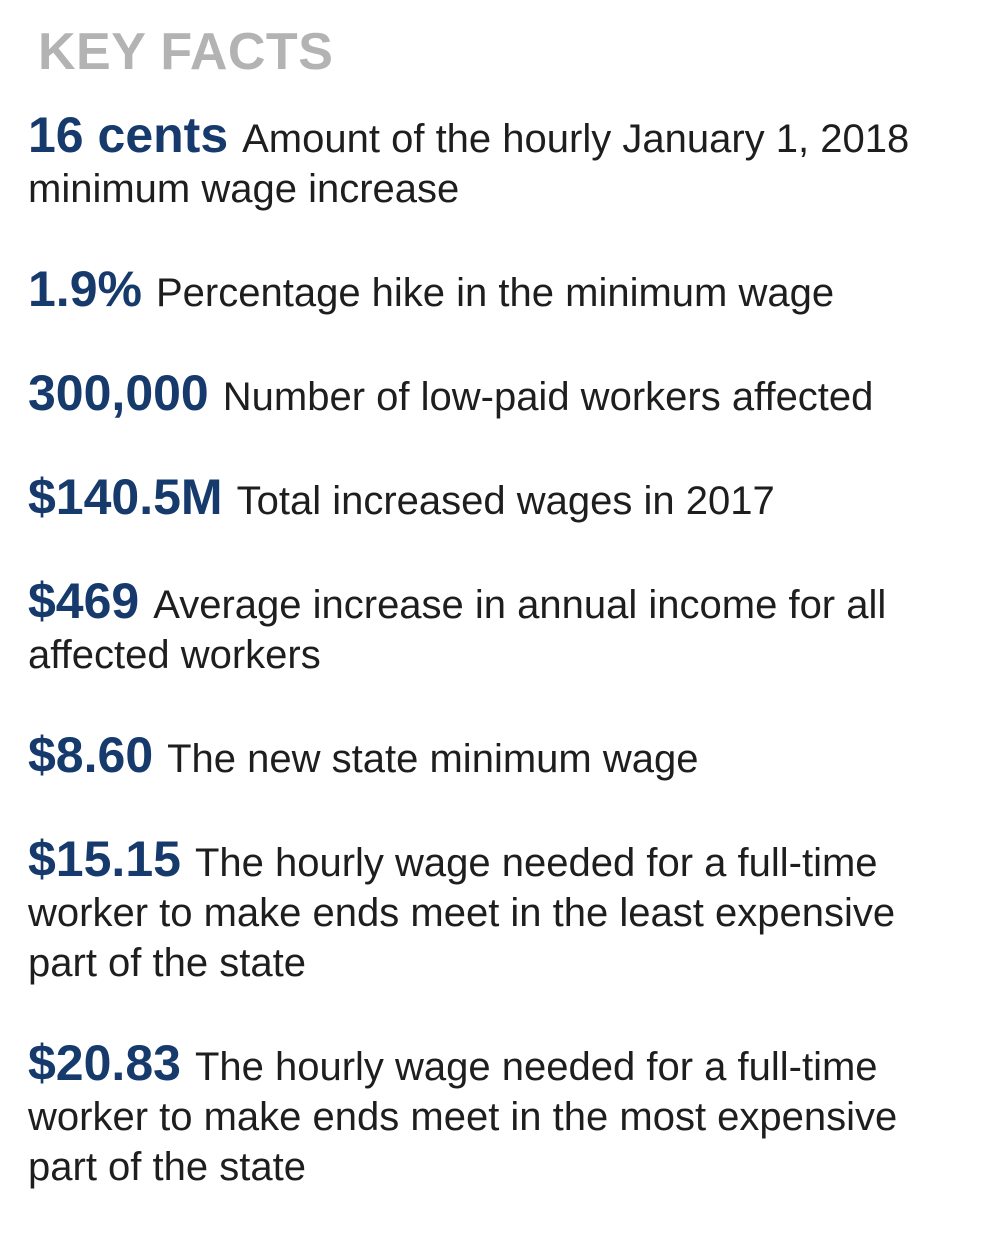  What do you see at coordinates (186, 52) in the screenshot?
I see `key-facts-heading: KEY FACTS` at bounding box center [186, 52].